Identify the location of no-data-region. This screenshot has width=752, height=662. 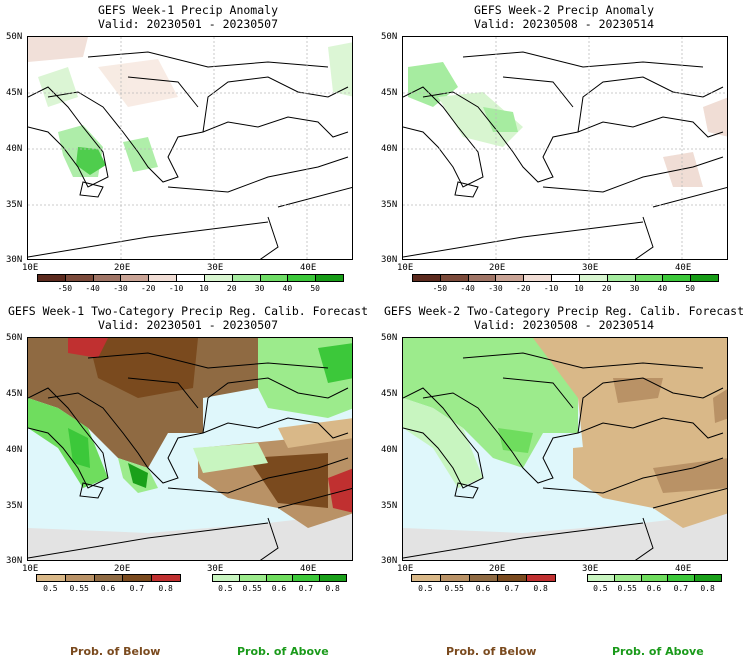
(565, 536).